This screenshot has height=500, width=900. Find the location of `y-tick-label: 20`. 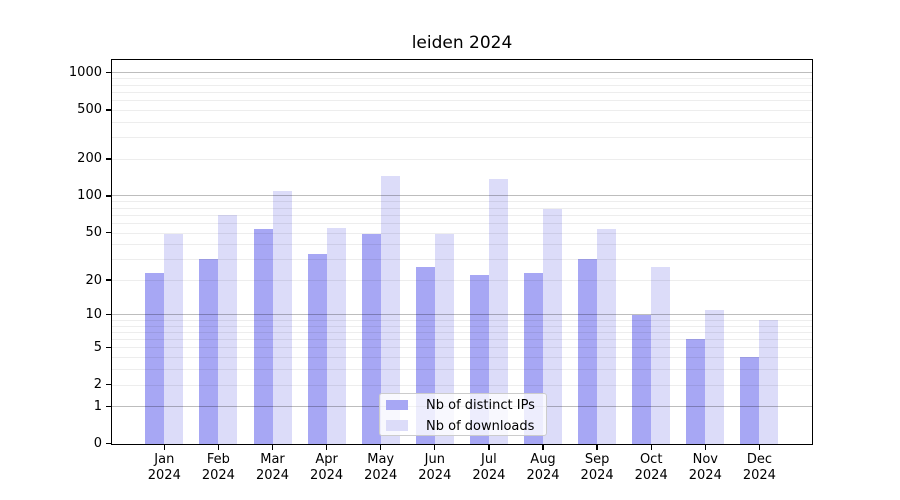

y-tick-label: 20 is located at coordinates (93, 280).